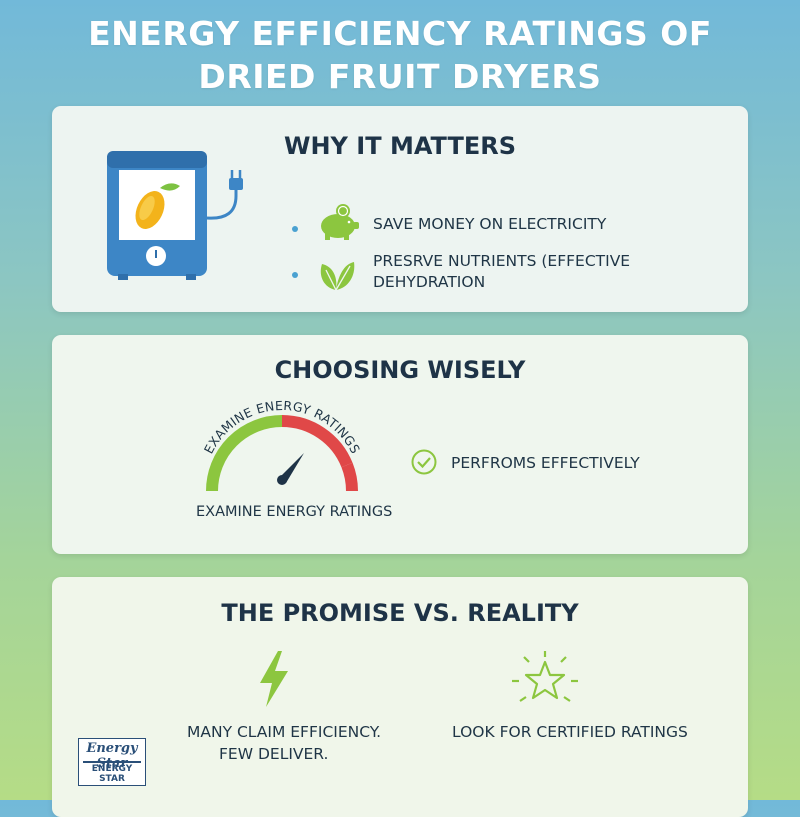 This screenshot has width=800, height=817. What do you see at coordinates (175, 215) in the screenshot?
I see `fruit-dryer-icon` at bounding box center [175, 215].